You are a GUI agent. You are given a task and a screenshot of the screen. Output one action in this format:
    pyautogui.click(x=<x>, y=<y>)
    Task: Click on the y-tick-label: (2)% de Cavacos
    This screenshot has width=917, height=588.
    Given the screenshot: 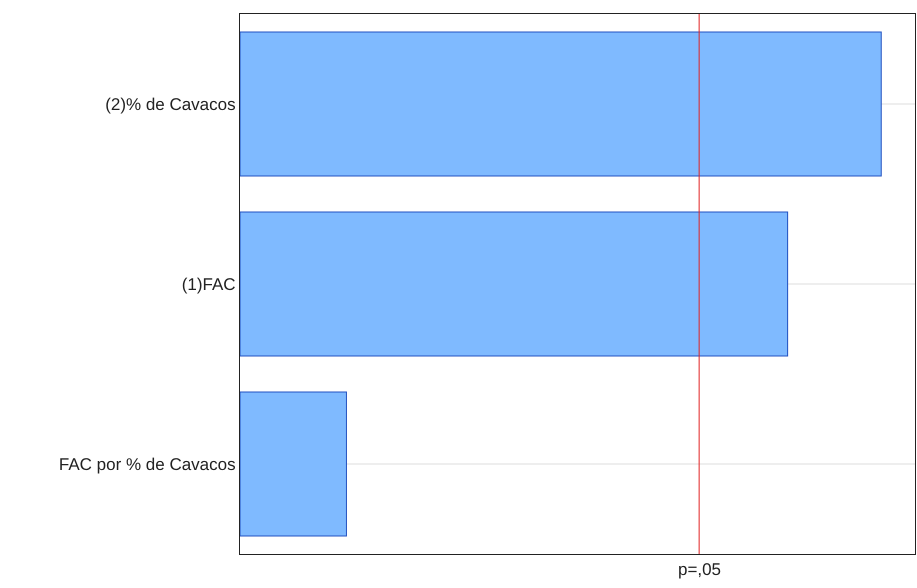 What is the action you would take?
    pyautogui.click(x=170, y=104)
    